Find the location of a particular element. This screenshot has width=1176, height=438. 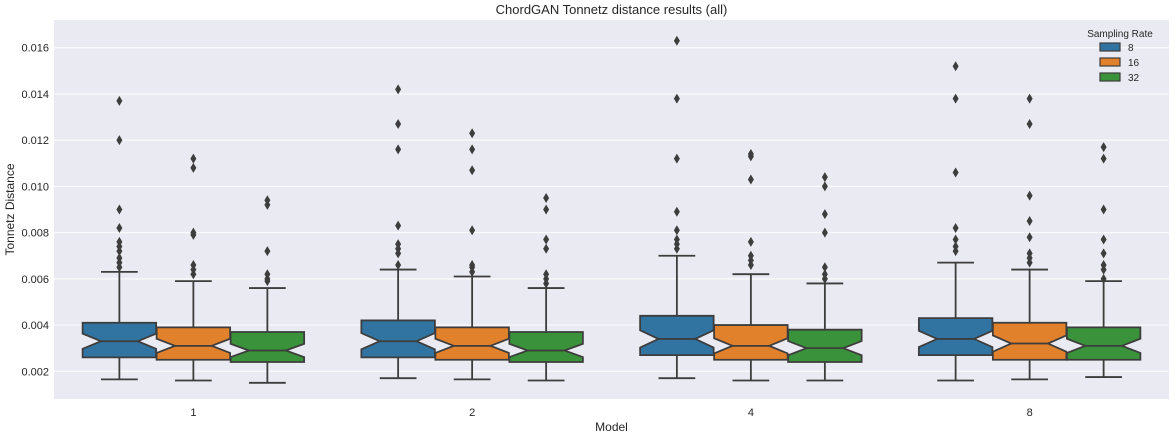

x-axis-label: Model is located at coordinates (611, 427).